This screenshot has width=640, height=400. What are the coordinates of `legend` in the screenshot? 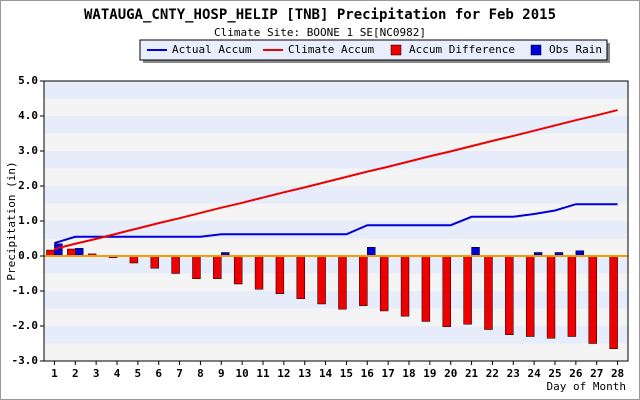 It's located at (373, 50).